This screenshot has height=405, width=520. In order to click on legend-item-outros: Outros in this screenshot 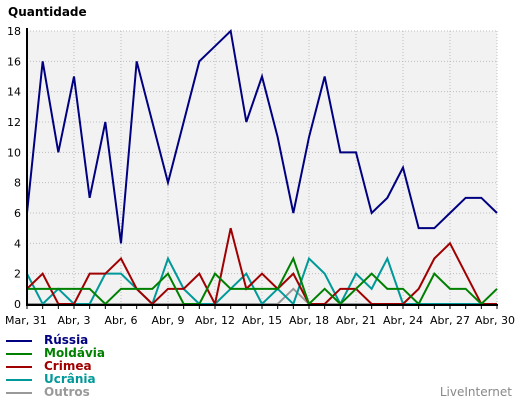, I will do `click(55, 392)`.